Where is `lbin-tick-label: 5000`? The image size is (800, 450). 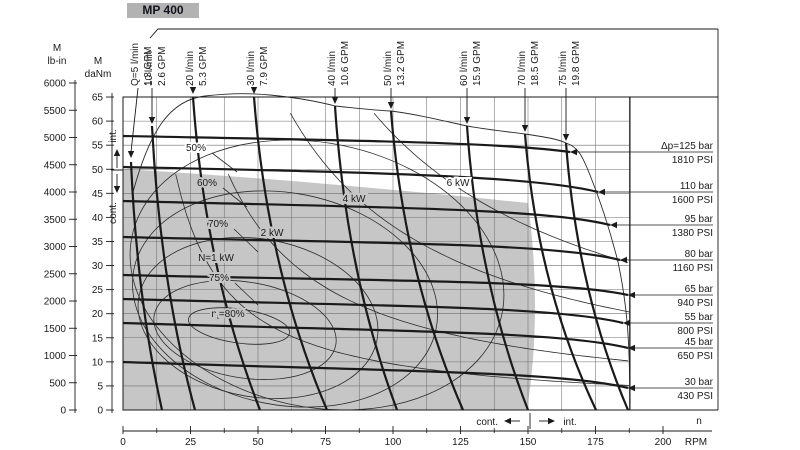
lbin-tick-label: 5000 is located at coordinates (55, 138).